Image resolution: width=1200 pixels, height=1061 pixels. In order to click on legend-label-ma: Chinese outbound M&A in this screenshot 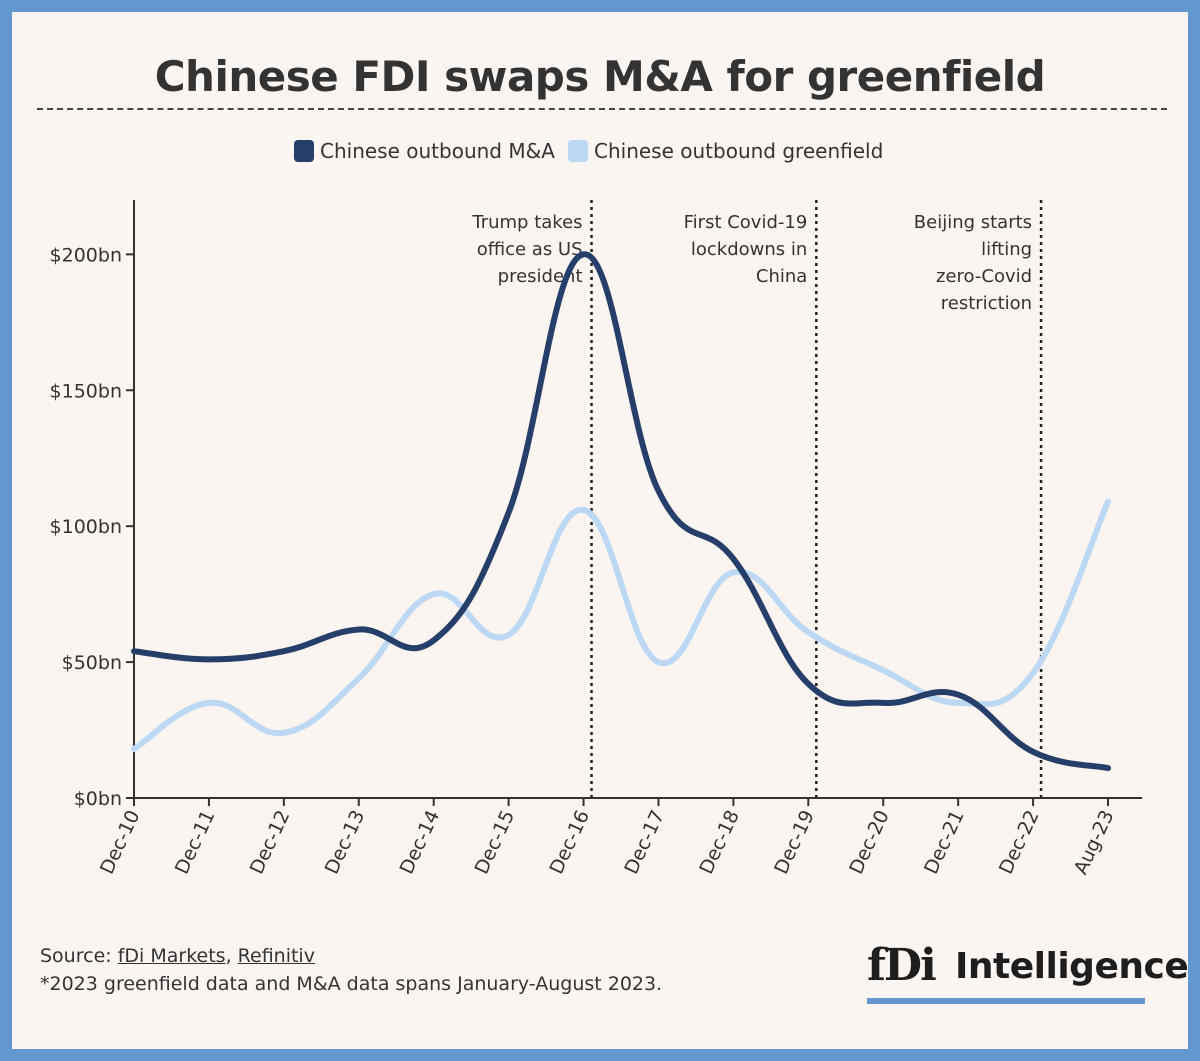, I will do `click(437, 151)`.